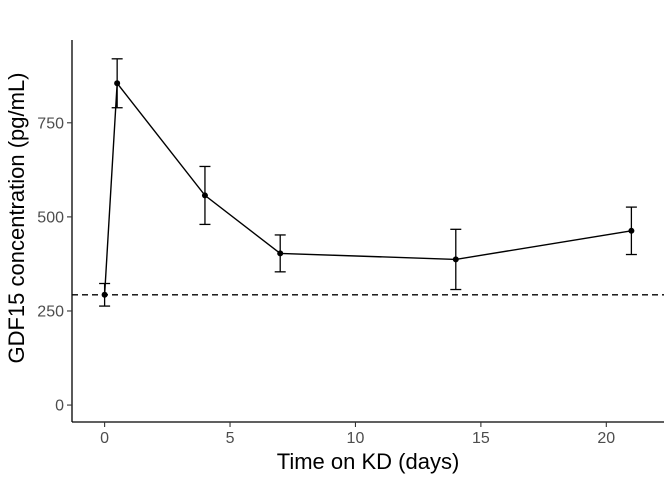 This screenshot has width=672, height=480. Describe the element at coordinates (356, 438) in the screenshot. I see `x-tick-label: 10` at that location.